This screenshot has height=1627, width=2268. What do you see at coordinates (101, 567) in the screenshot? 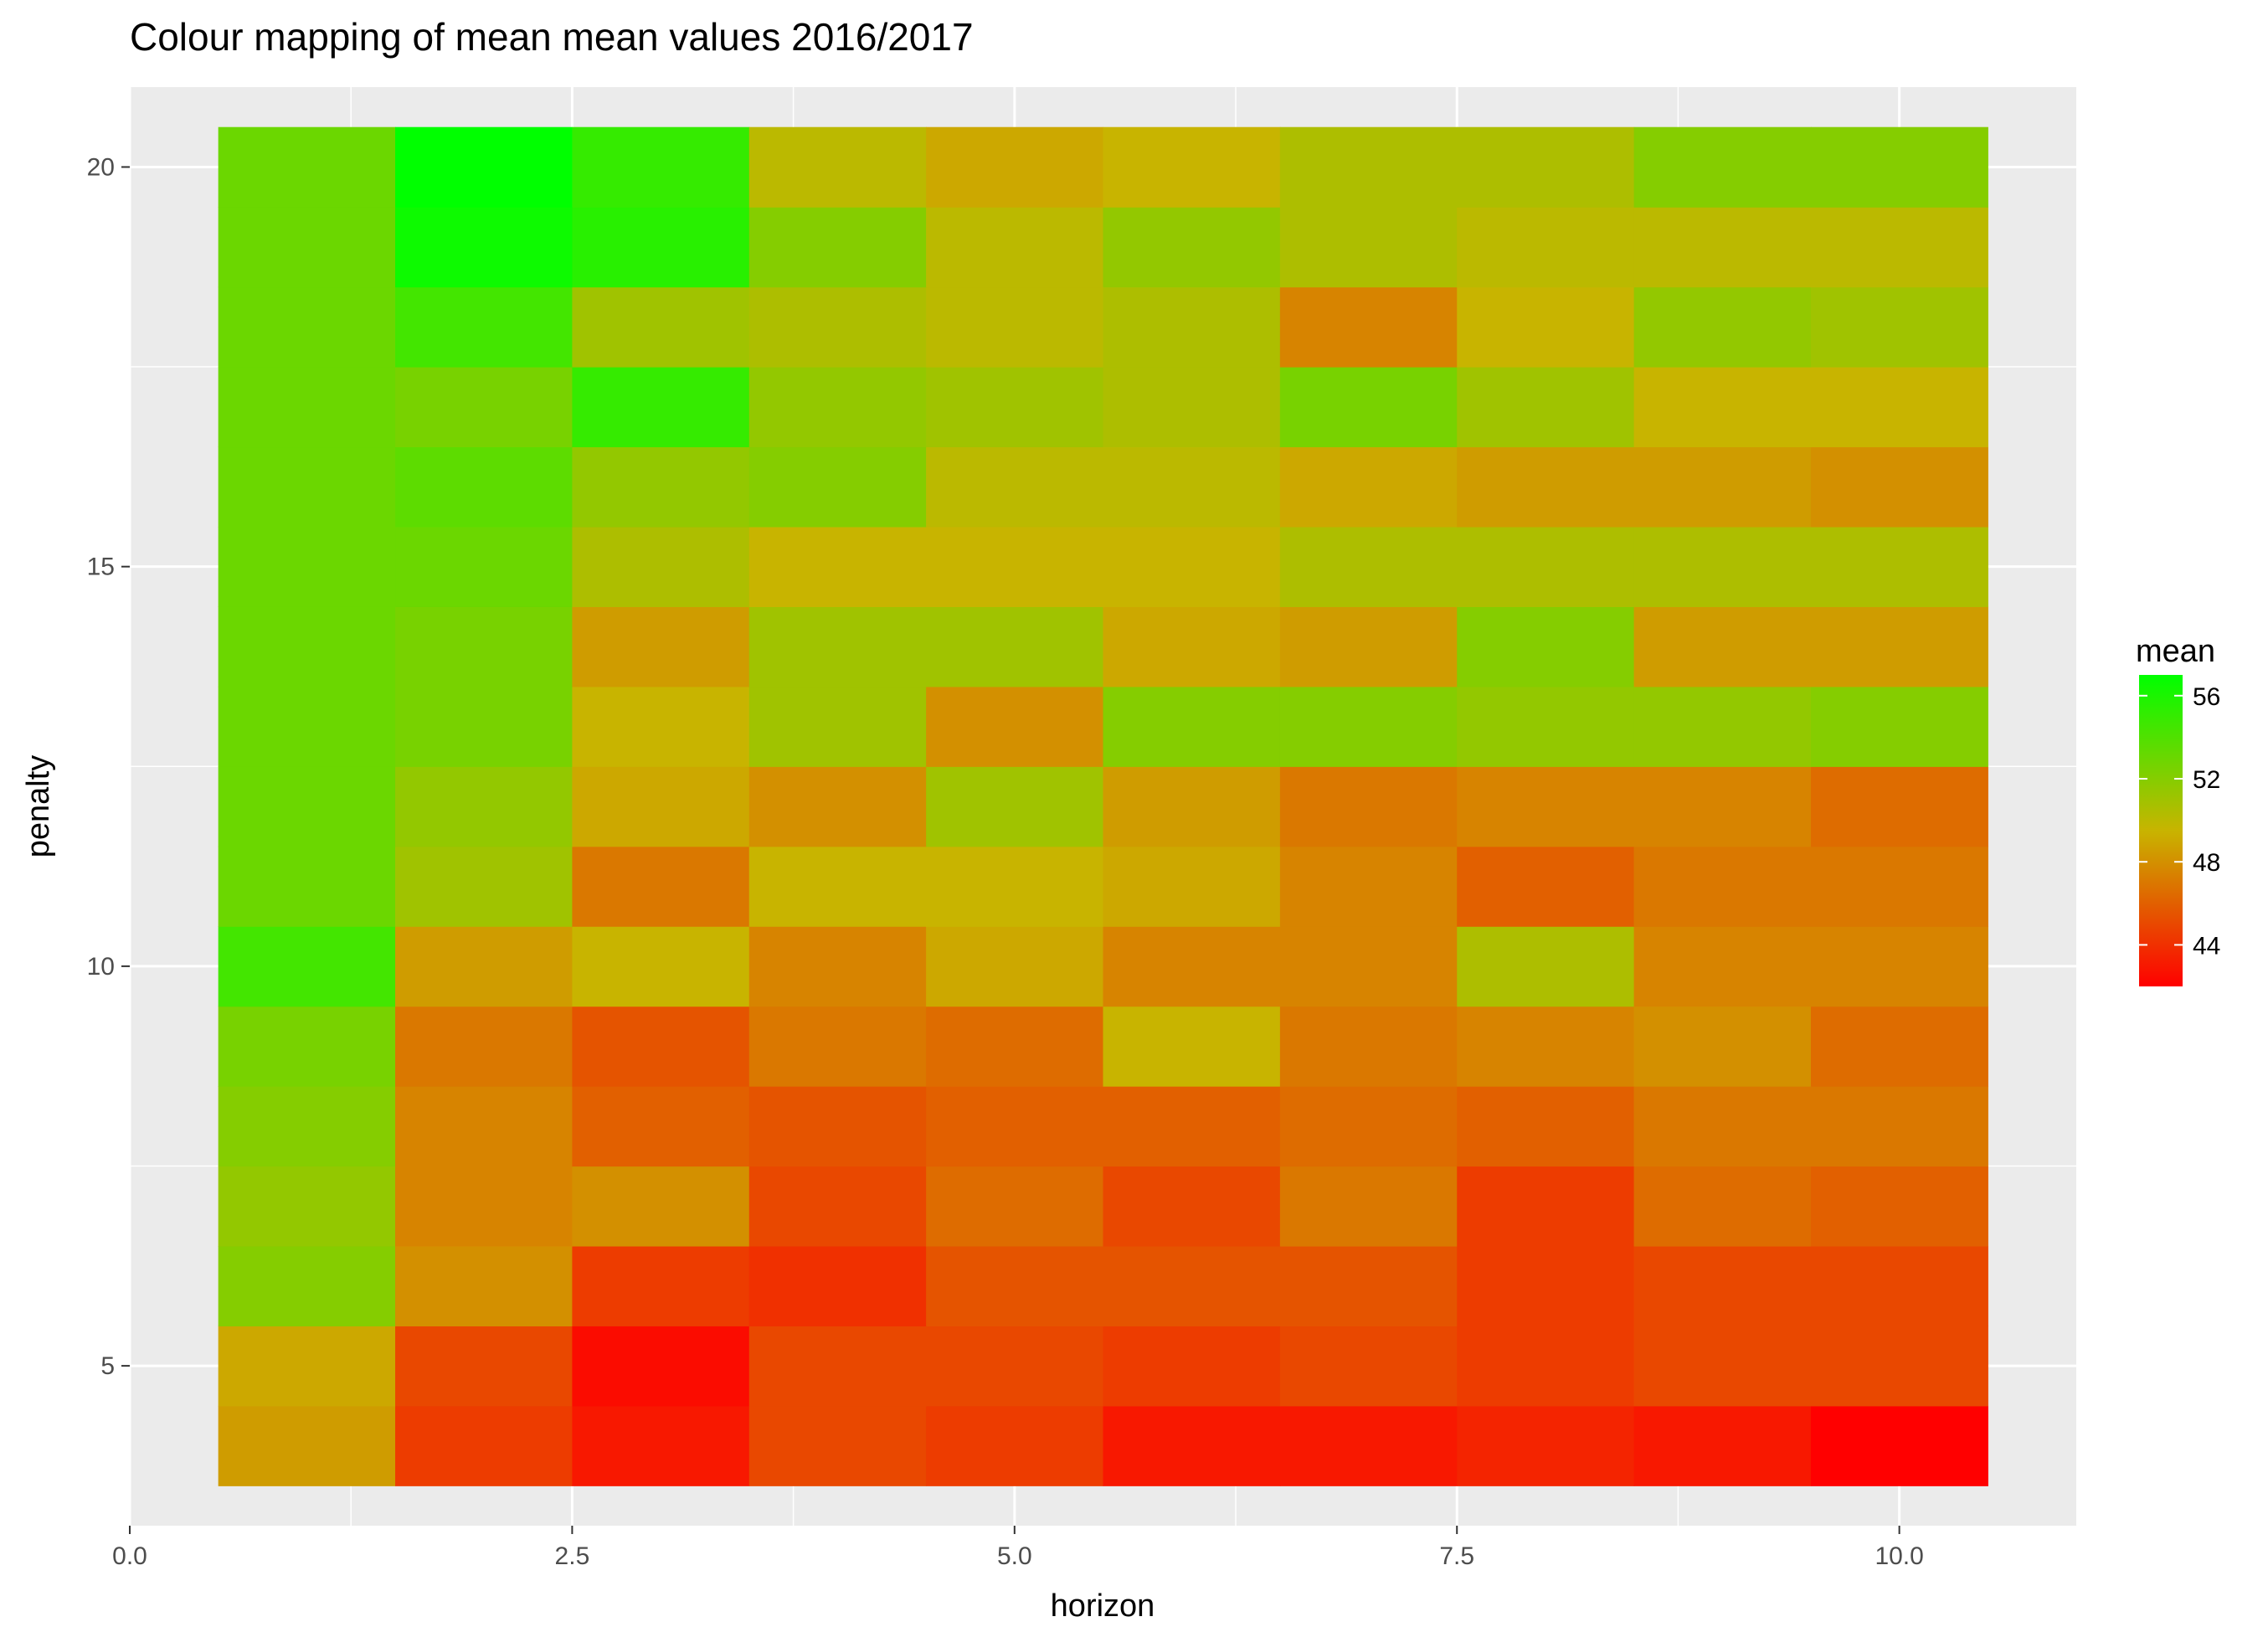
I see `y-tick-label: 15` at bounding box center [101, 567].